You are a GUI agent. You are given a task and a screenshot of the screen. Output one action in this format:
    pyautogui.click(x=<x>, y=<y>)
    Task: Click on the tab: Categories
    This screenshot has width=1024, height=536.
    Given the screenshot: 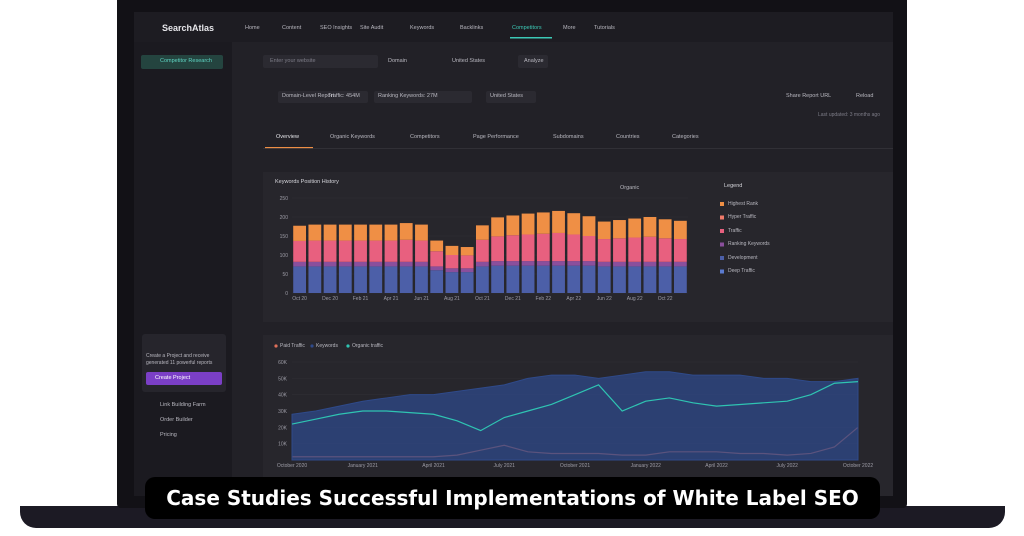 What is the action you would take?
    pyautogui.click(x=685, y=137)
    